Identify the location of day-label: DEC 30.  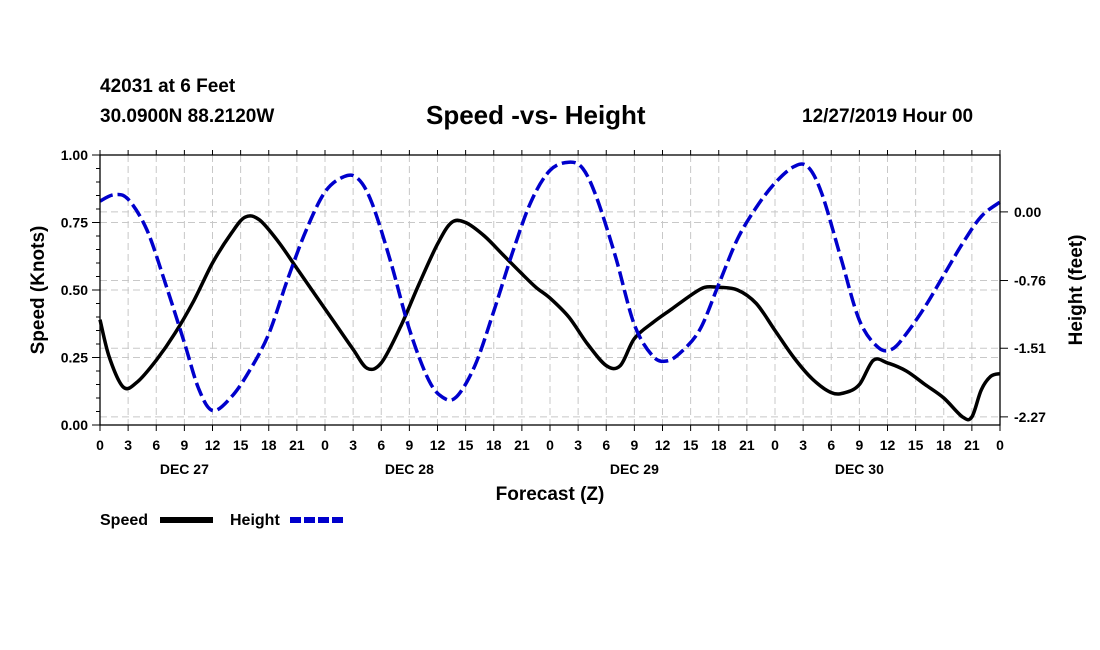
(859, 469).